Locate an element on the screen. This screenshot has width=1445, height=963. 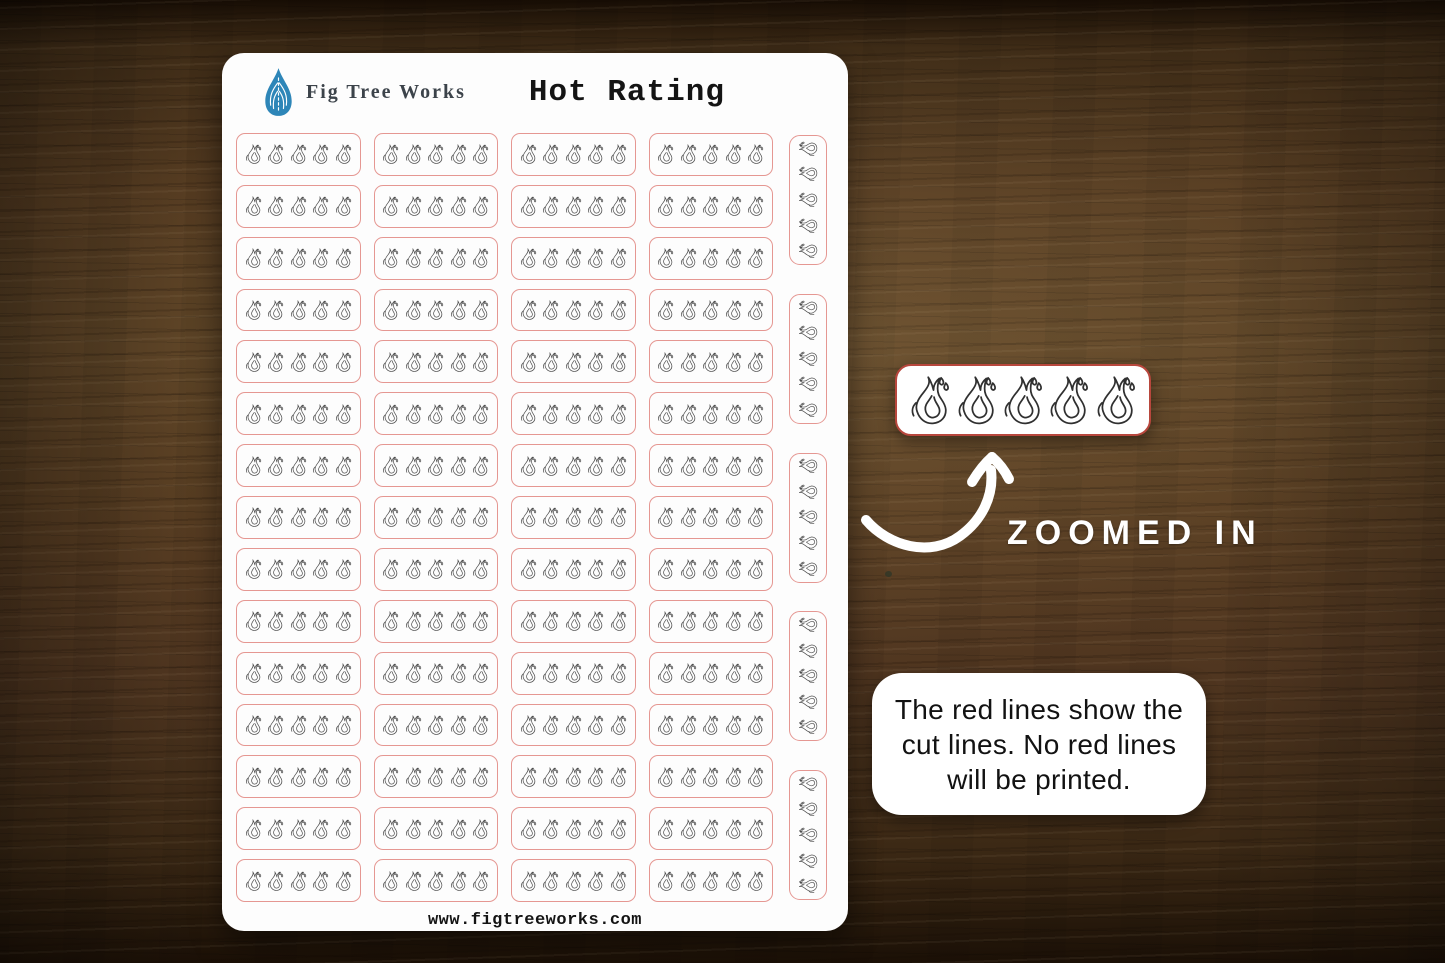
fig-drop-icon is located at coordinates (278, 92).